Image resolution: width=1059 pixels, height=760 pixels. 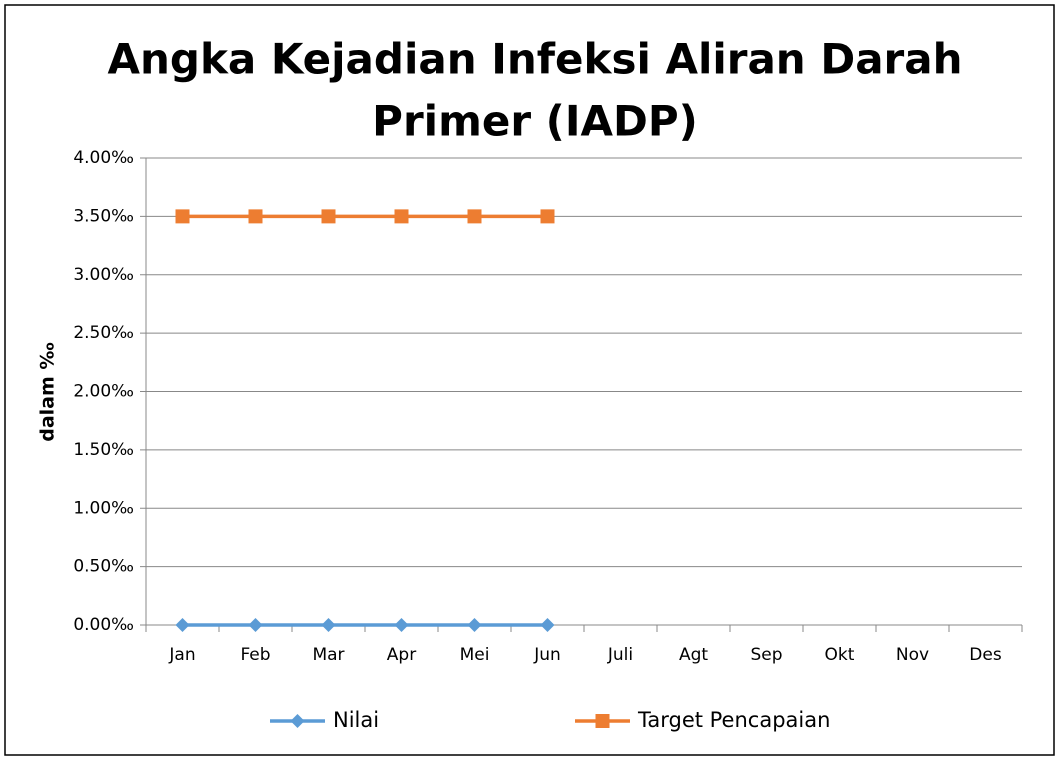 What do you see at coordinates (103, 216) in the screenshot?
I see `y-tick-label: 3.50‰` at bounding box center [103, 216].